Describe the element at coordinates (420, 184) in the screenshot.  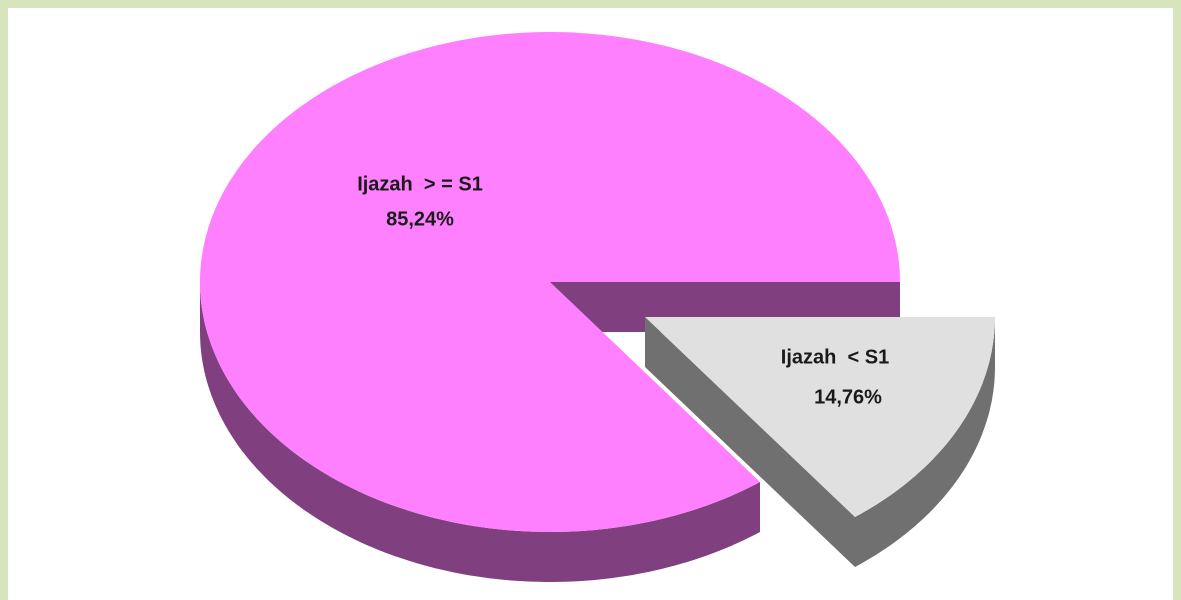
I see `slice-category-label: Ijazah > = S1` at that location.